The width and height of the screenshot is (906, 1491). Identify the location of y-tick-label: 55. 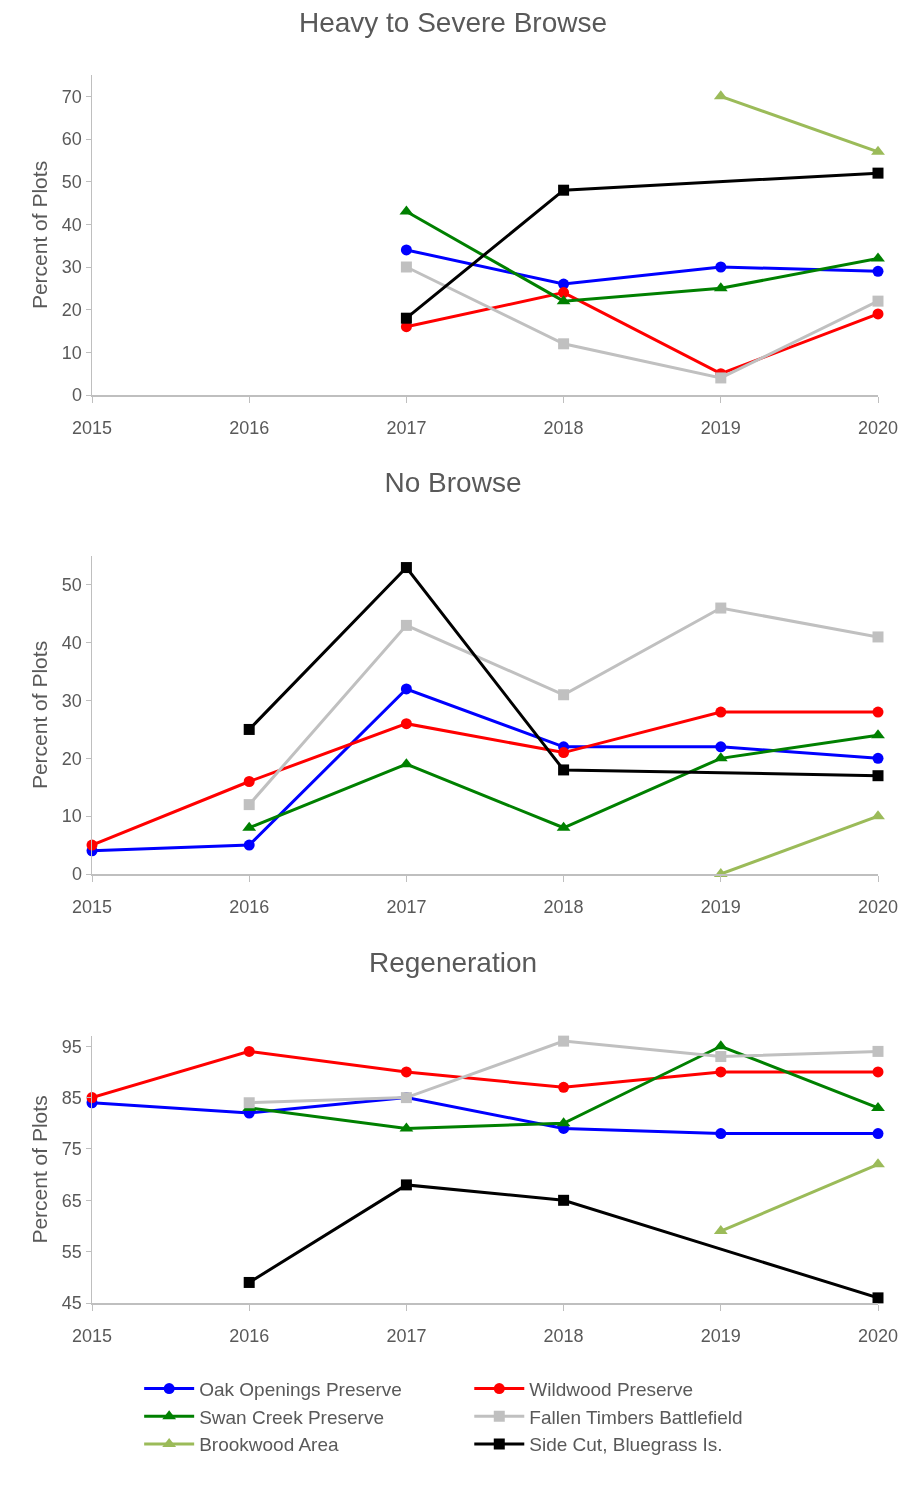
(71, 1251).